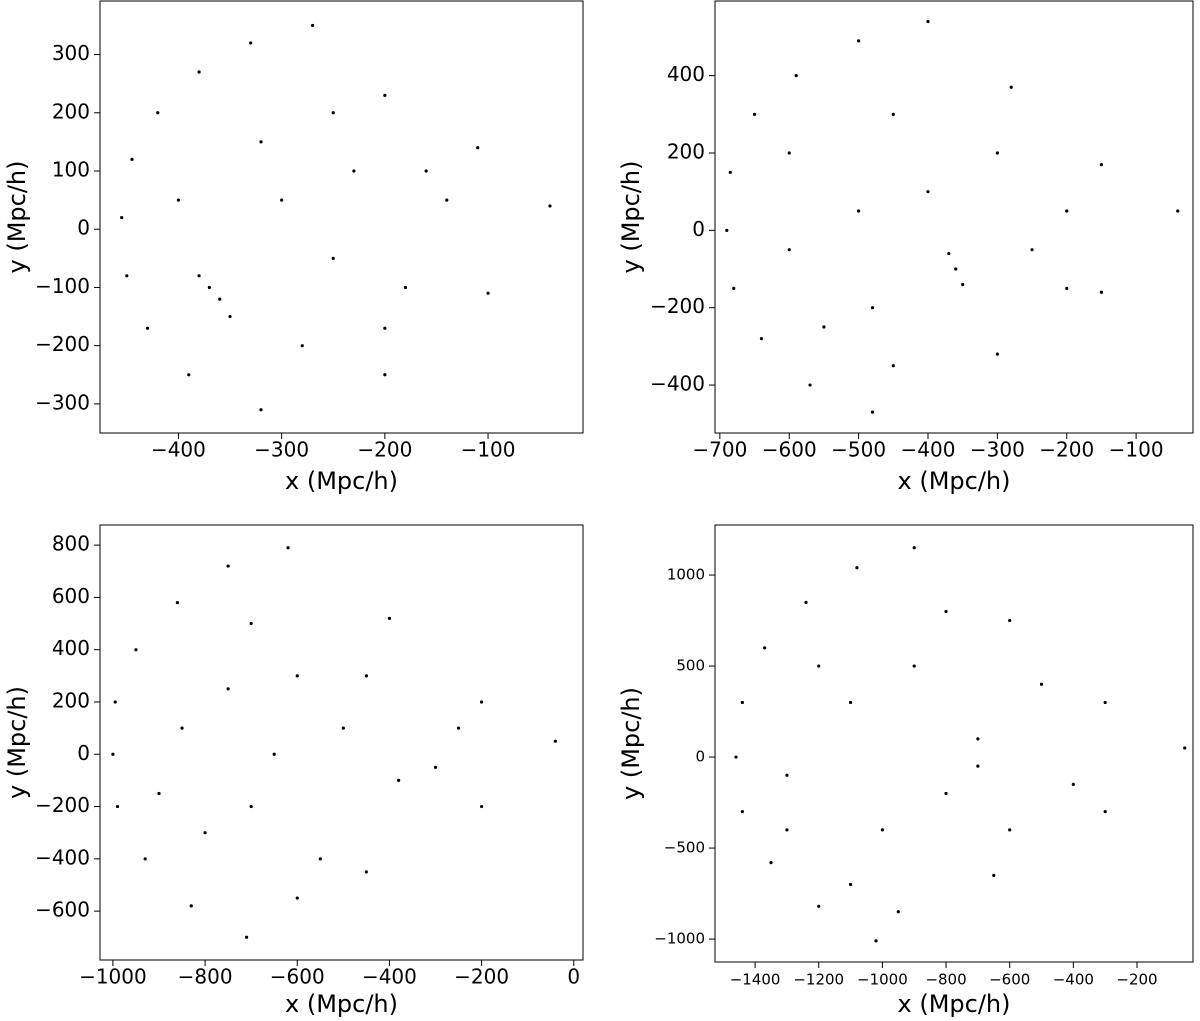 This screenshot has width=1200, height=1021. What do you see at coordinates (17, 742) in the screenshot?
I see `y-axis-label: y (Mpc/h)` at bounding box center [17, 742].